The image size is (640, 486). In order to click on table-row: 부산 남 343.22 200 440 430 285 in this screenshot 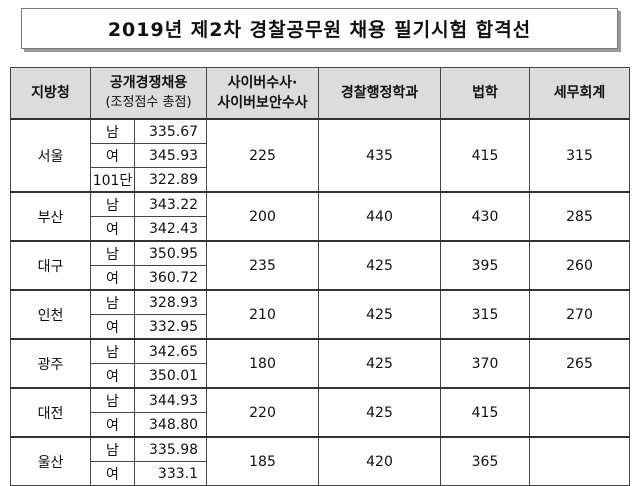, I will do `click(320, 216)`.